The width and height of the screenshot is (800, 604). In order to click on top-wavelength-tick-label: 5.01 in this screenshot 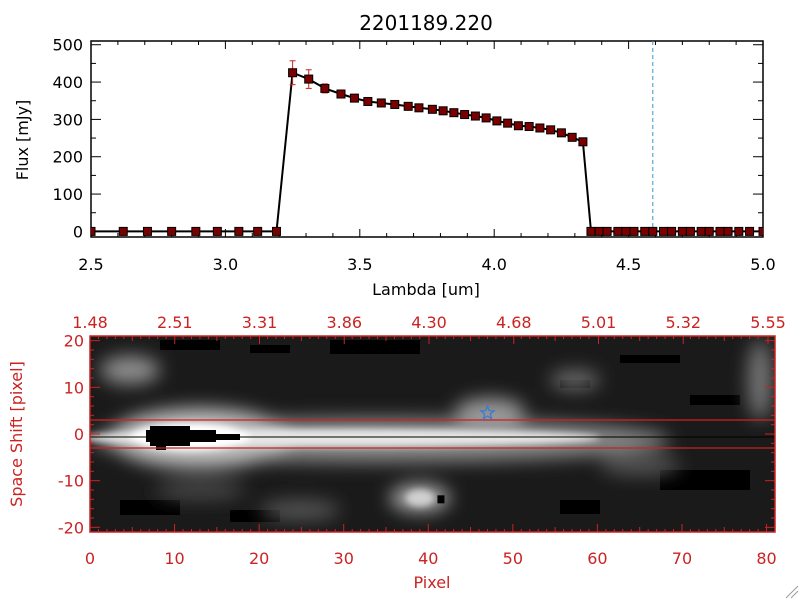, I will do `click(599, 322)`.